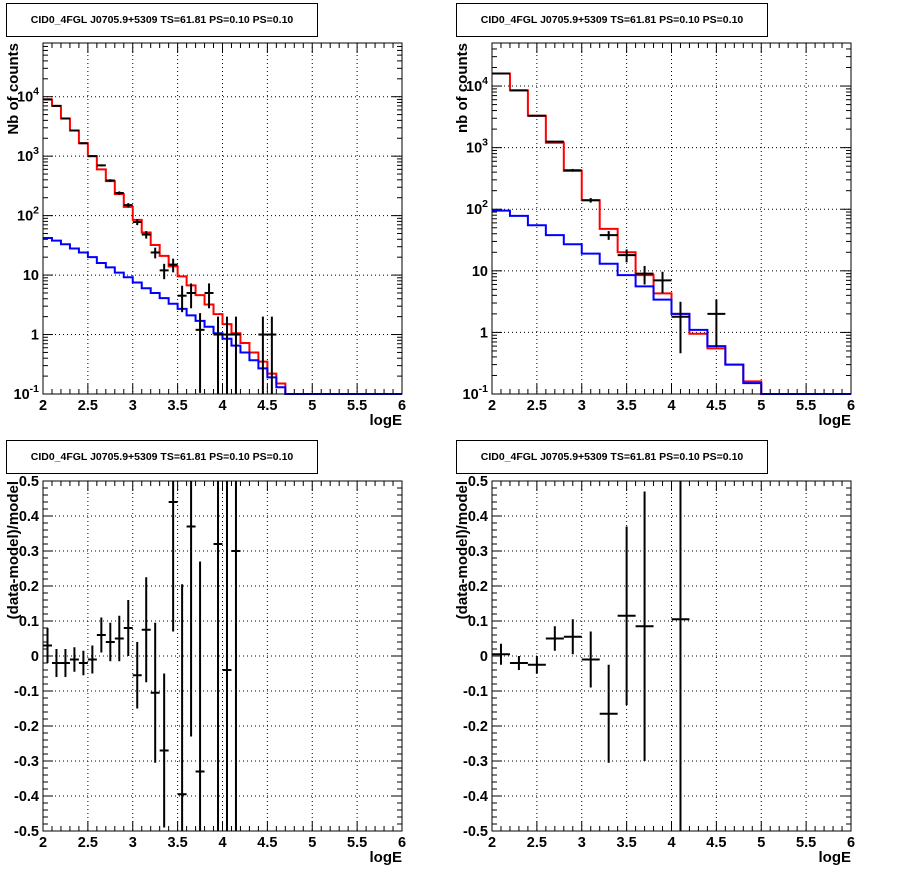  What do you see at coordinates (462, 550) in the screenshot?
I see `y-axis-label: (data-model)/model` at bounding box center [462, 550].